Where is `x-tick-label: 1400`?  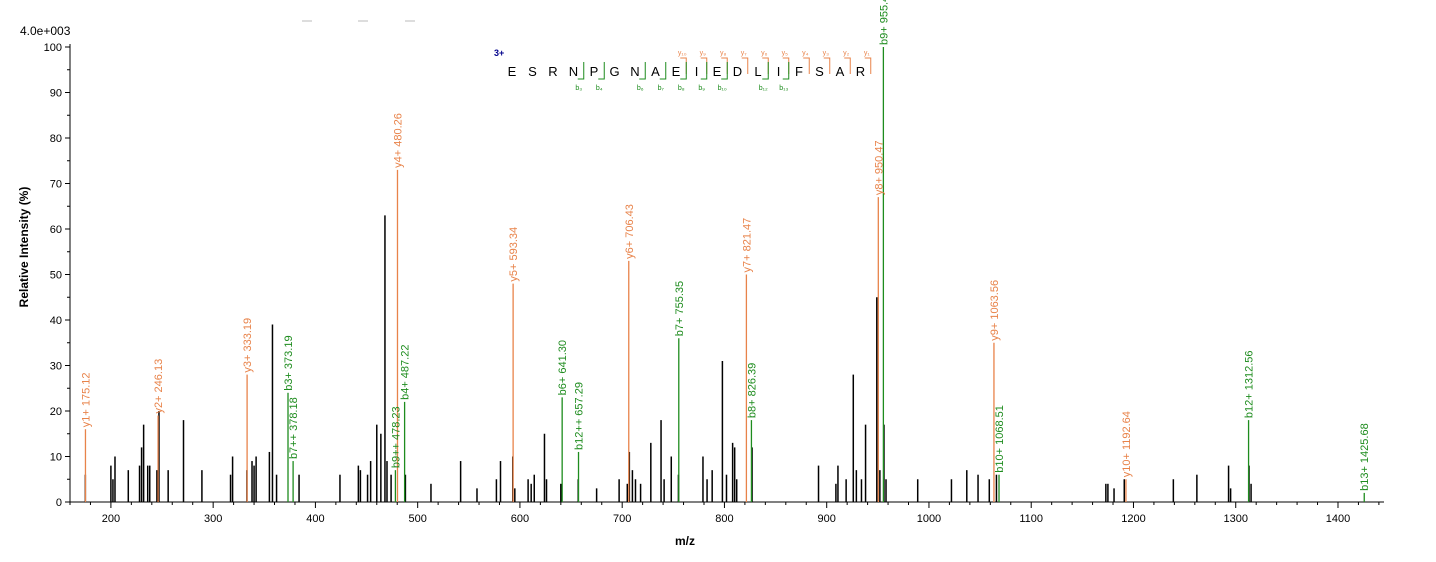 x-tick-label: 1400 is located at coordinates (1338, 519).